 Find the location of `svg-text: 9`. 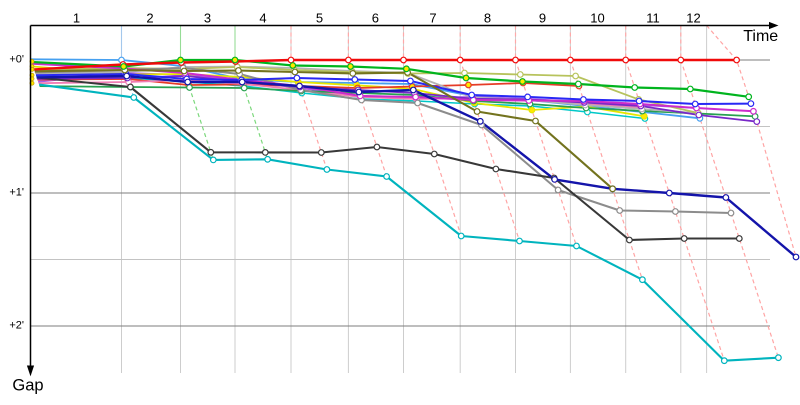

svg-text: 9 is located at coordinates (542, 17).